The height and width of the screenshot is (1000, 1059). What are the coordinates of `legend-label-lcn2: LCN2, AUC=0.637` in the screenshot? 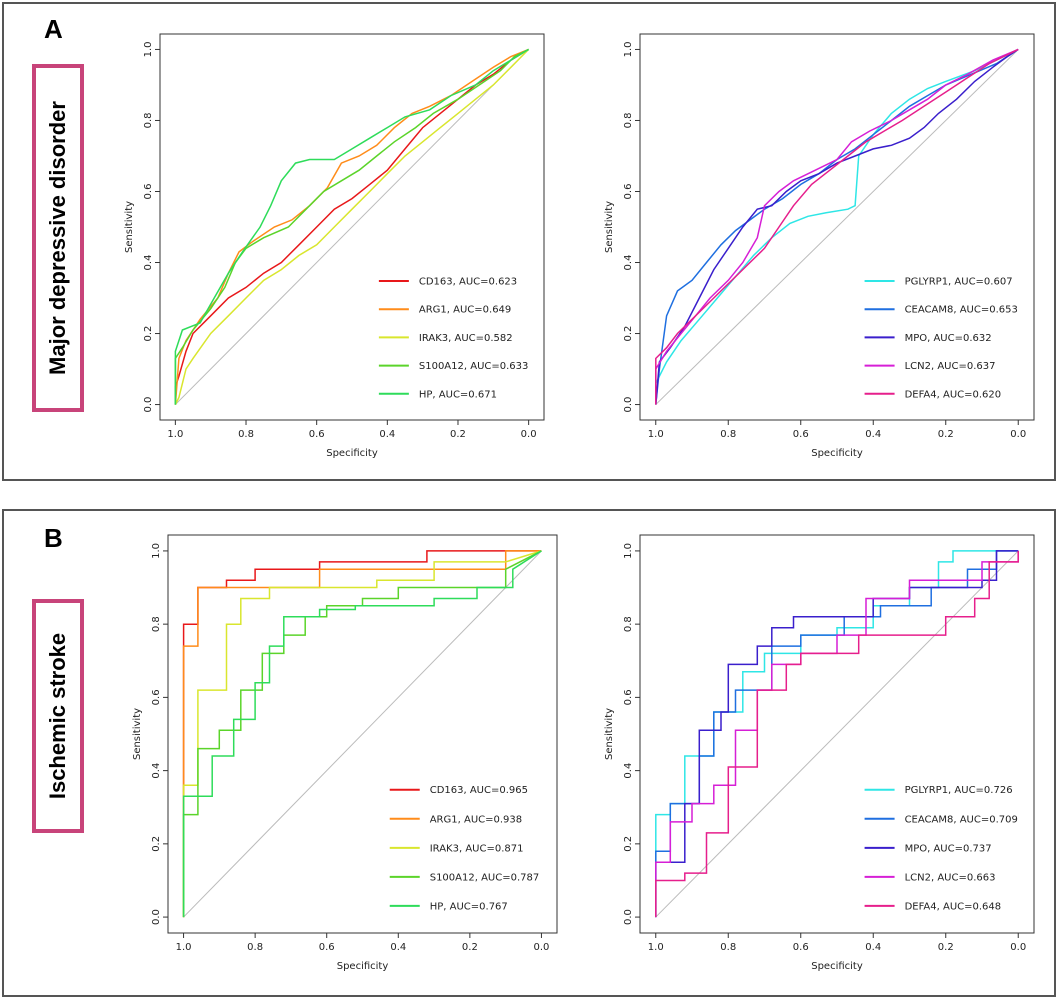 It's located at (950, 366).